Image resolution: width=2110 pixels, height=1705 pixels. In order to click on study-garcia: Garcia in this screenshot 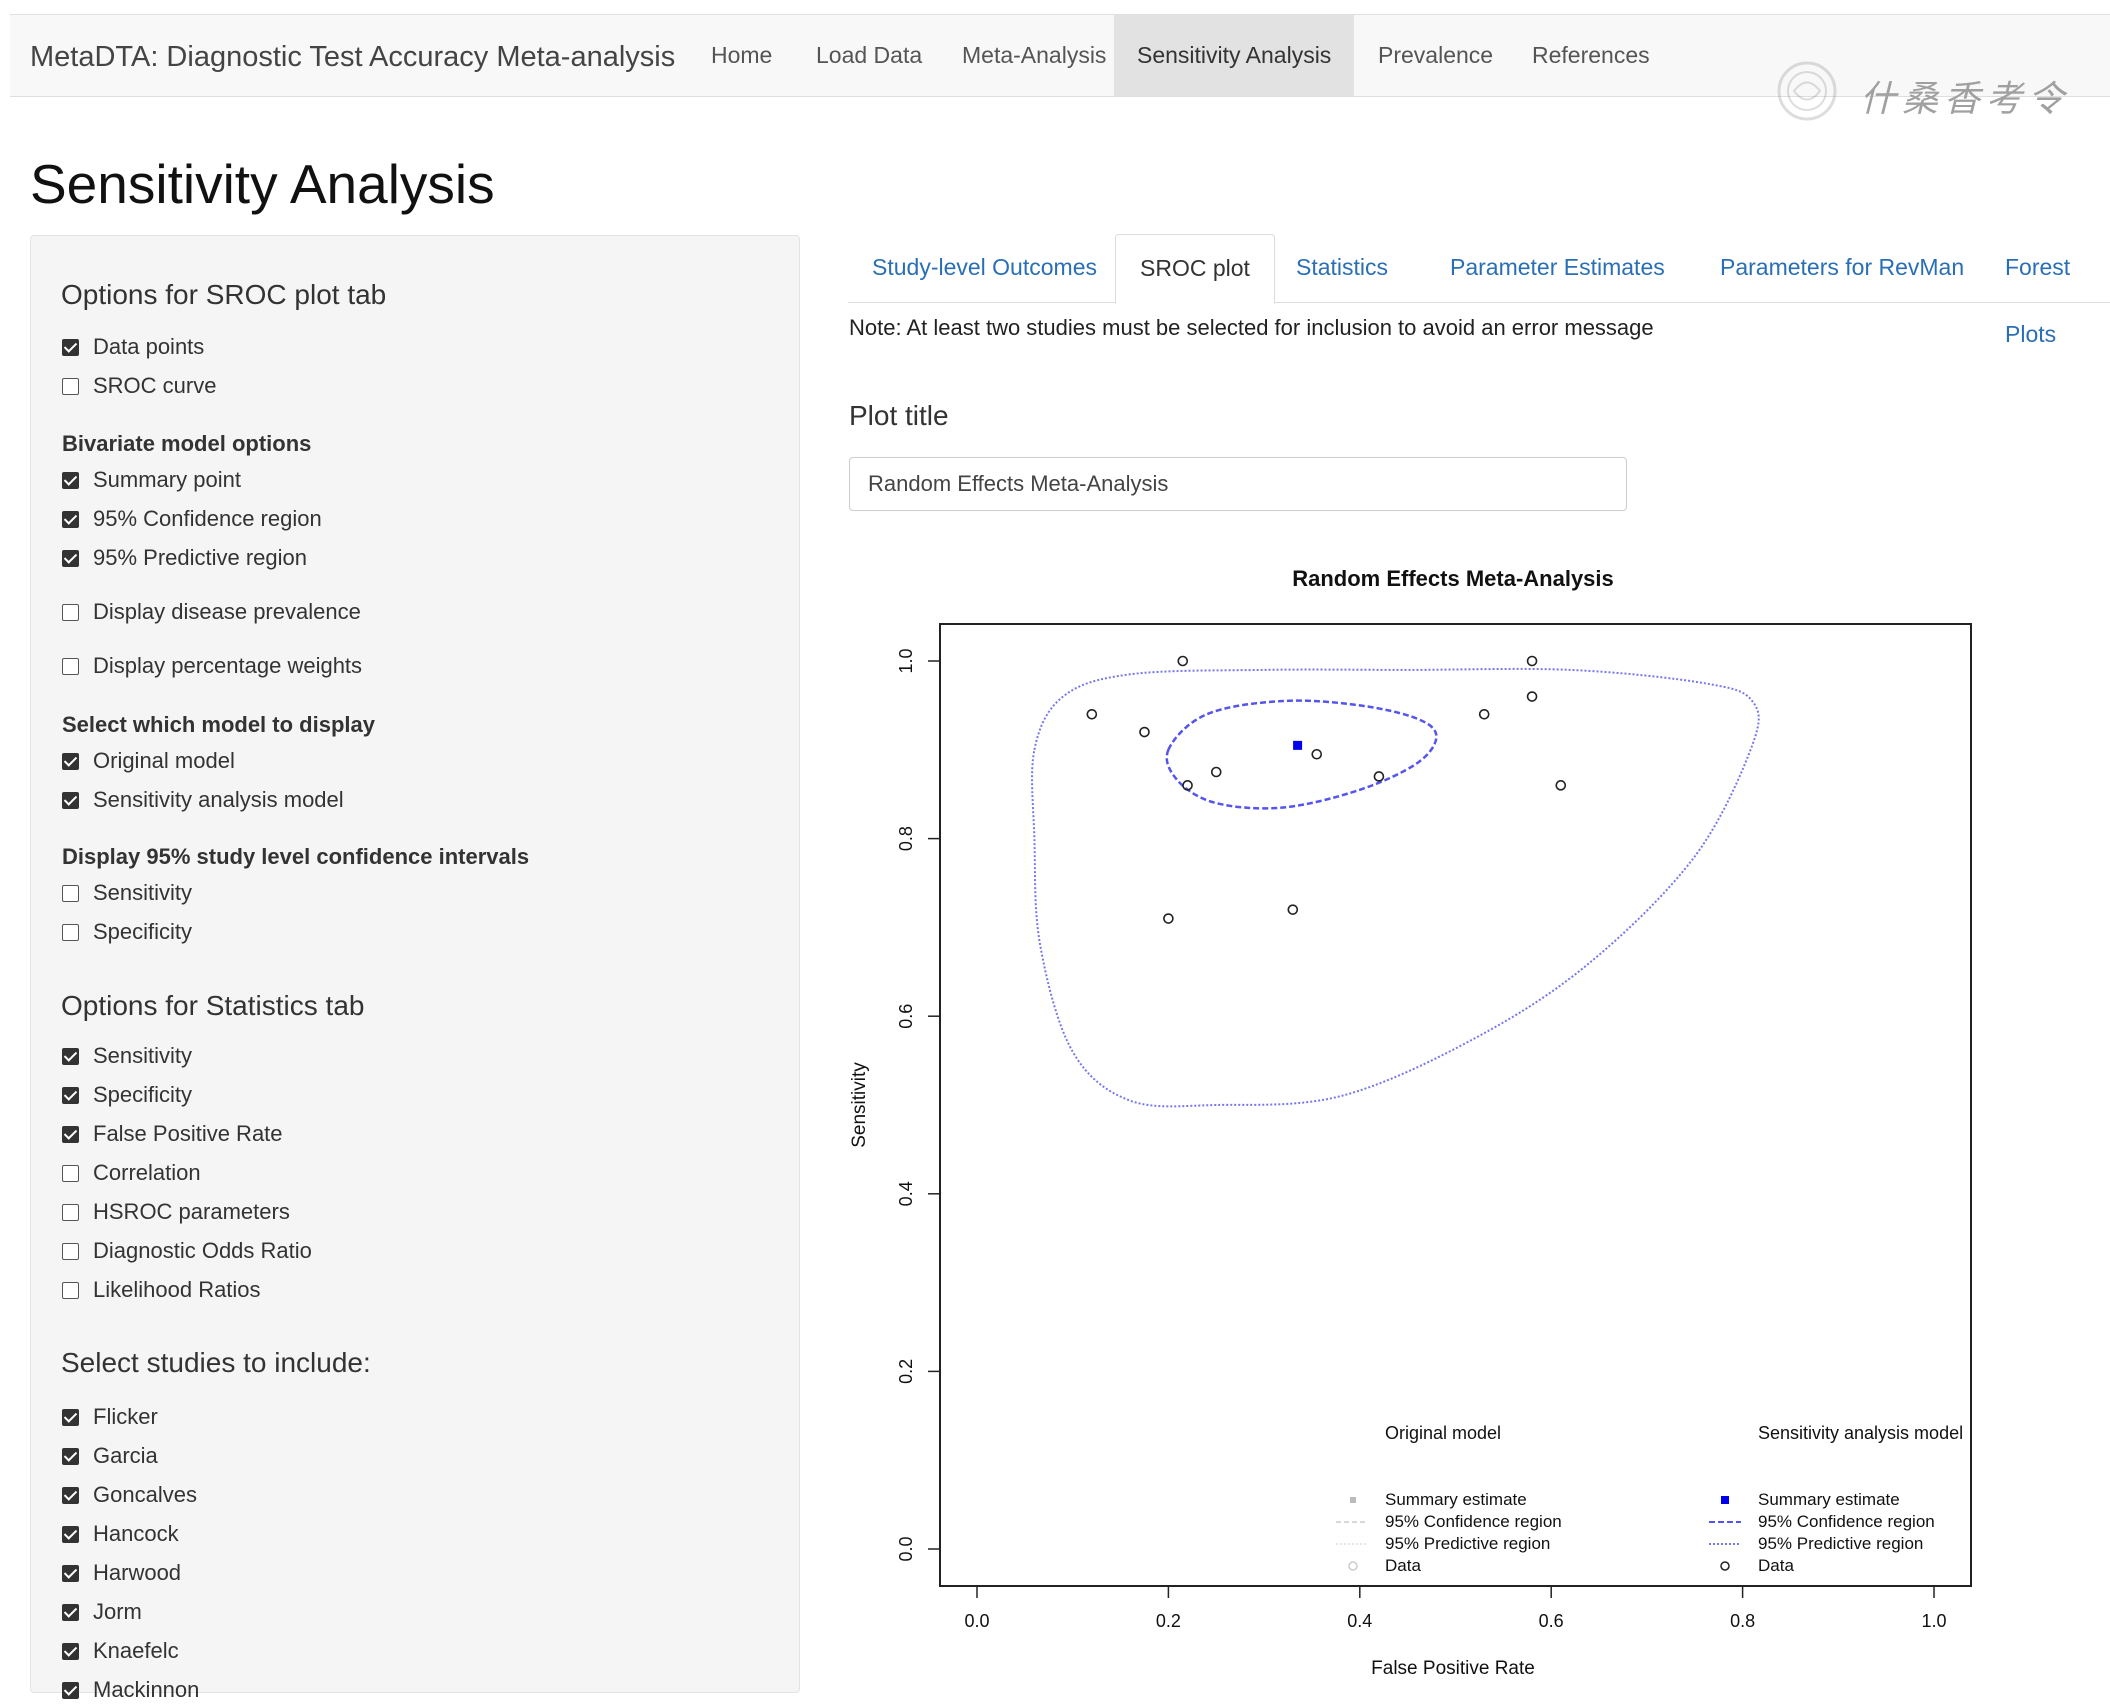, I will do `click(110, 1456)`.